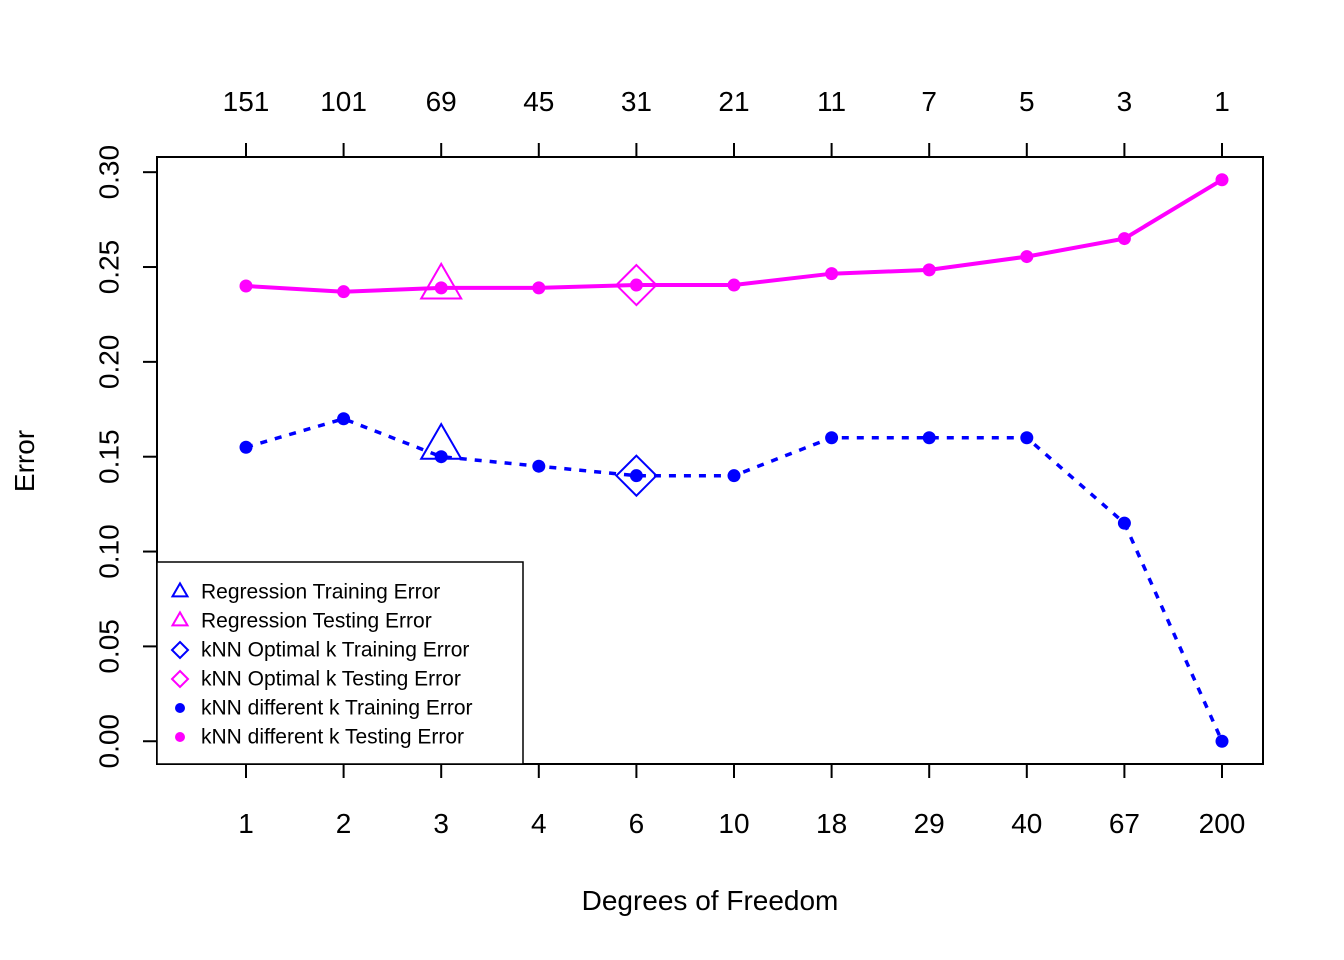 This screenshot has width=1344, height=960. I want to click on x-top-tick-label: 7, so click(929, 101).